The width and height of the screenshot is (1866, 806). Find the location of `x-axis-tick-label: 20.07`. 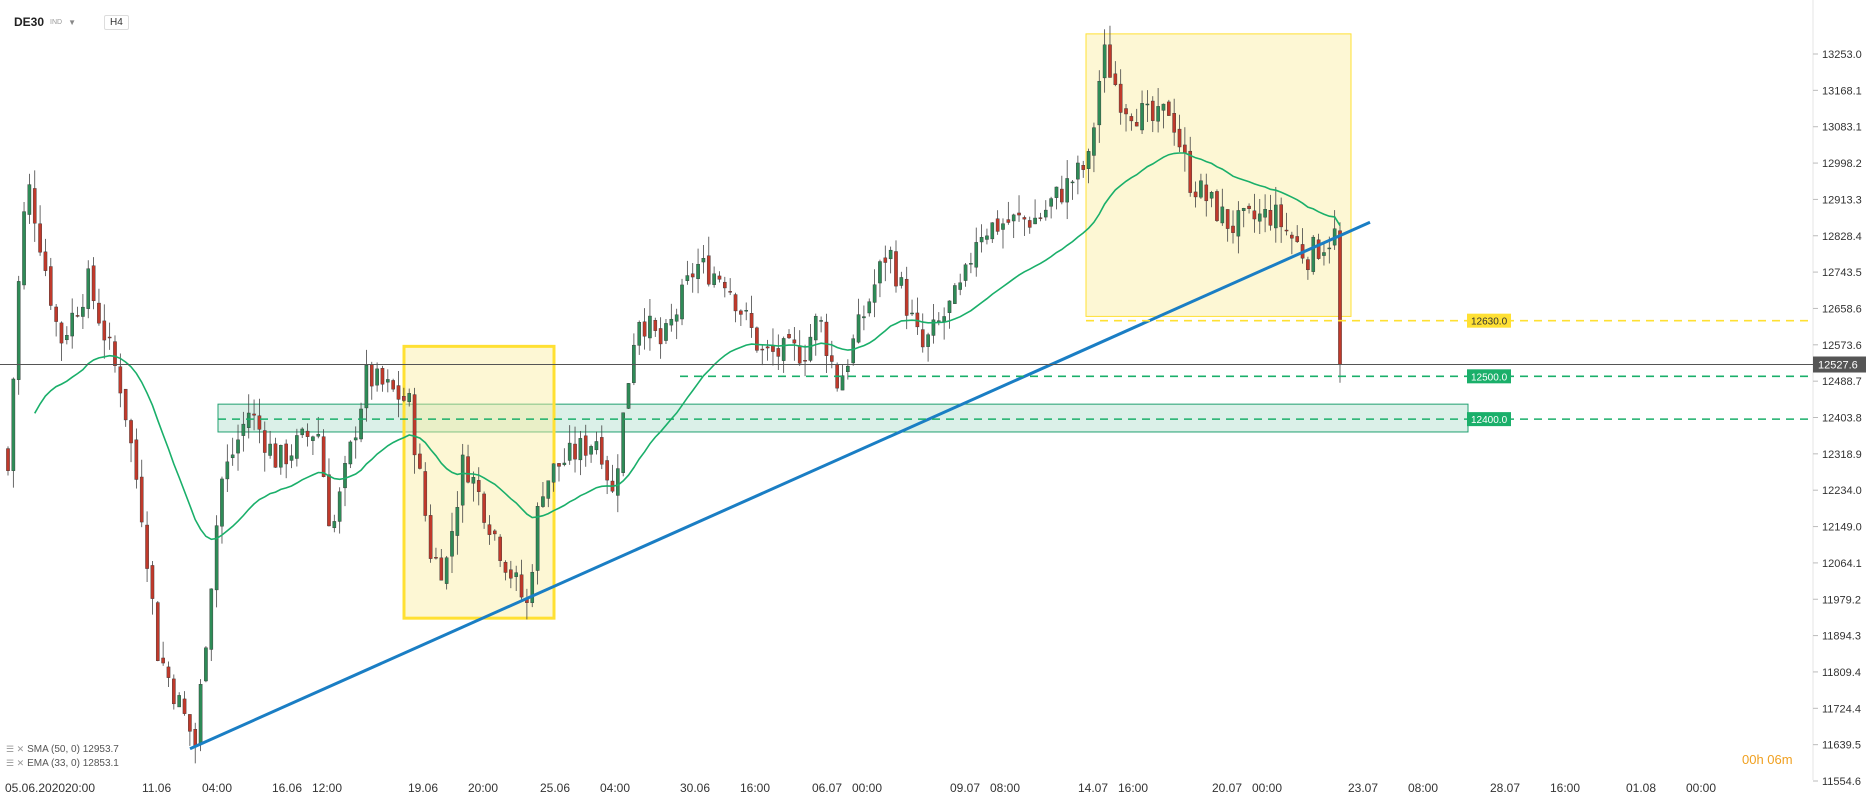

x-axis-tick-label: 20.07 is located at coordinates (1227, 788).